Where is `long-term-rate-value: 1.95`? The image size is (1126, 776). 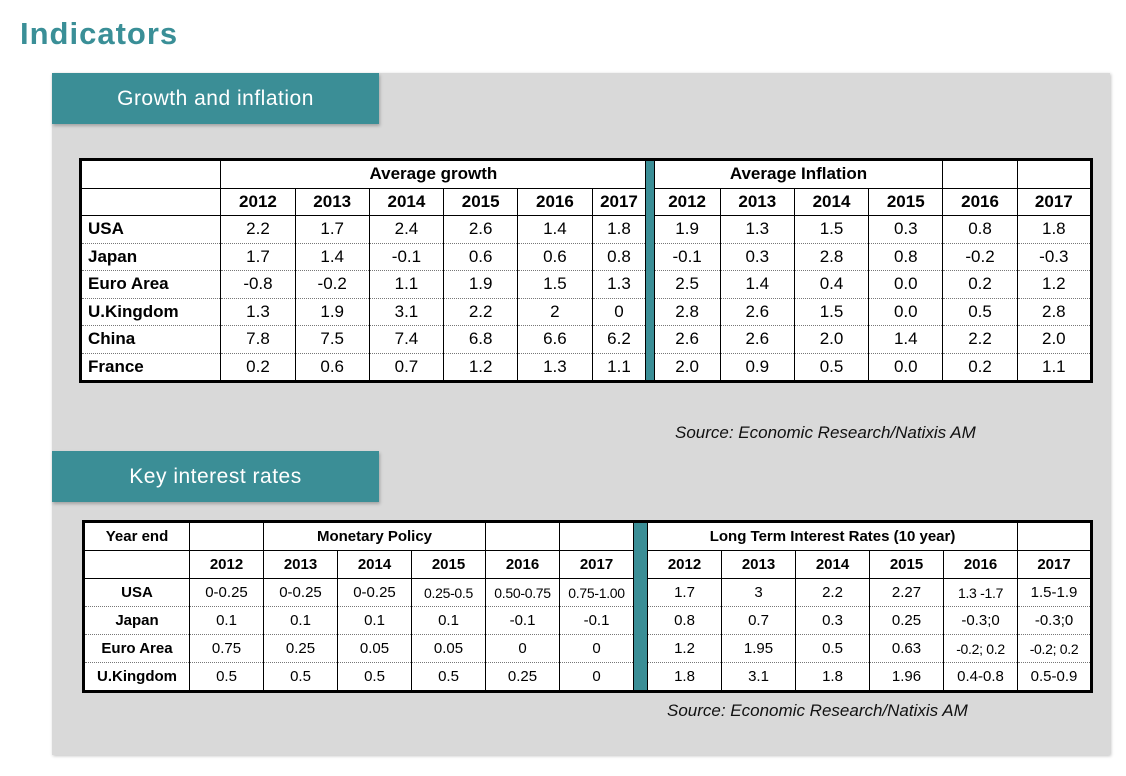 long-term-rate-value: 1.95 is located at coordinates (759, 648).